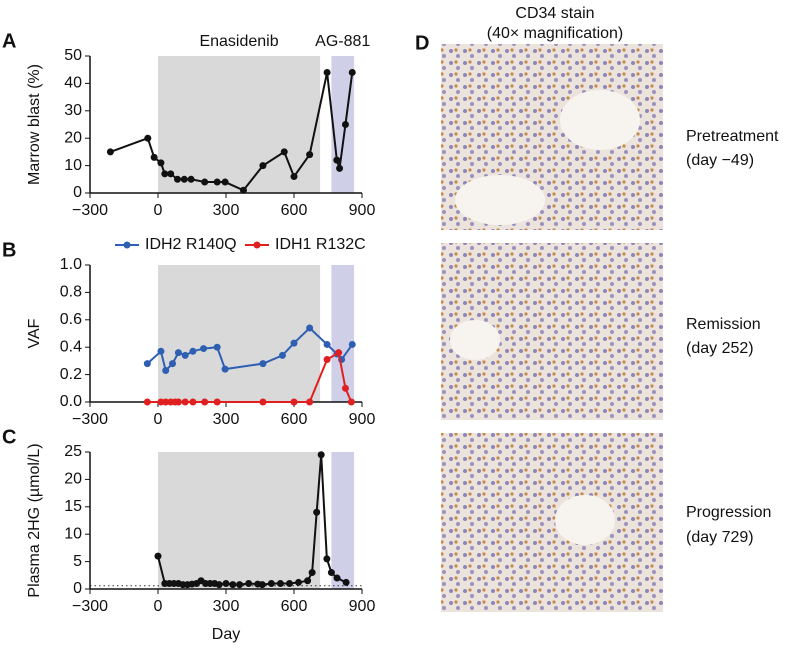  Describe the element at coordinates (34, 520) in the screenshot. I see `y-axis-label: Plasma 2HG (µmol/L)` at that location.